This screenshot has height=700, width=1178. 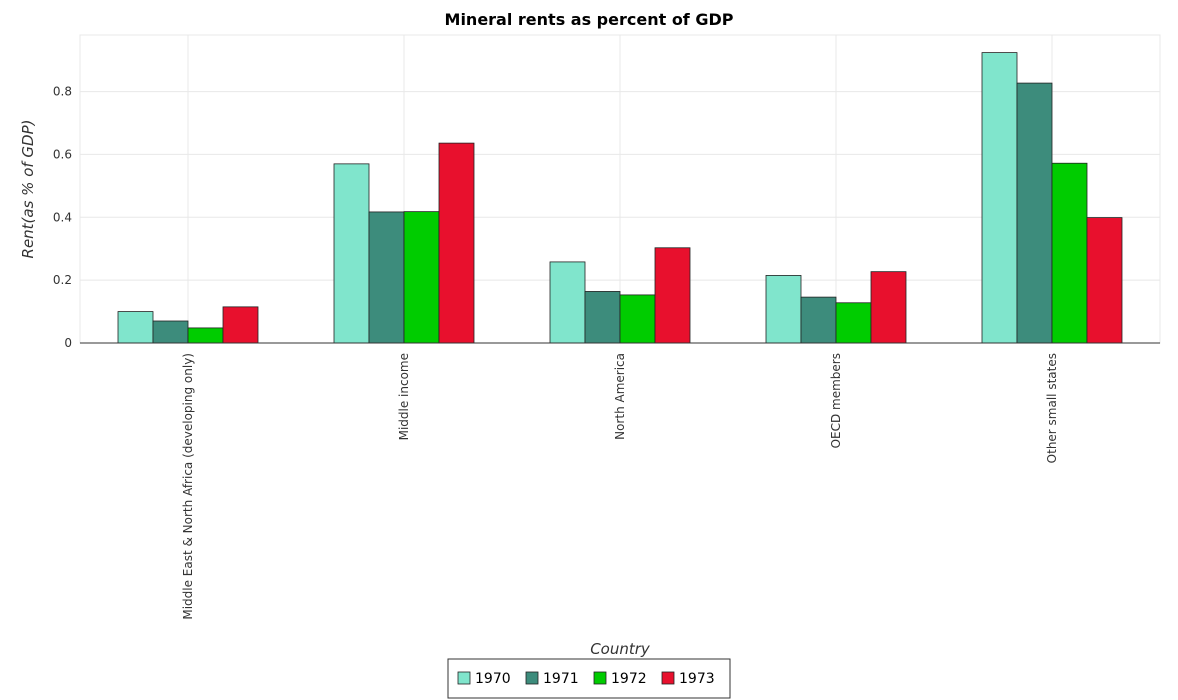 I want to click on legend-item-1971: 1971, so click(x=552, y=679).